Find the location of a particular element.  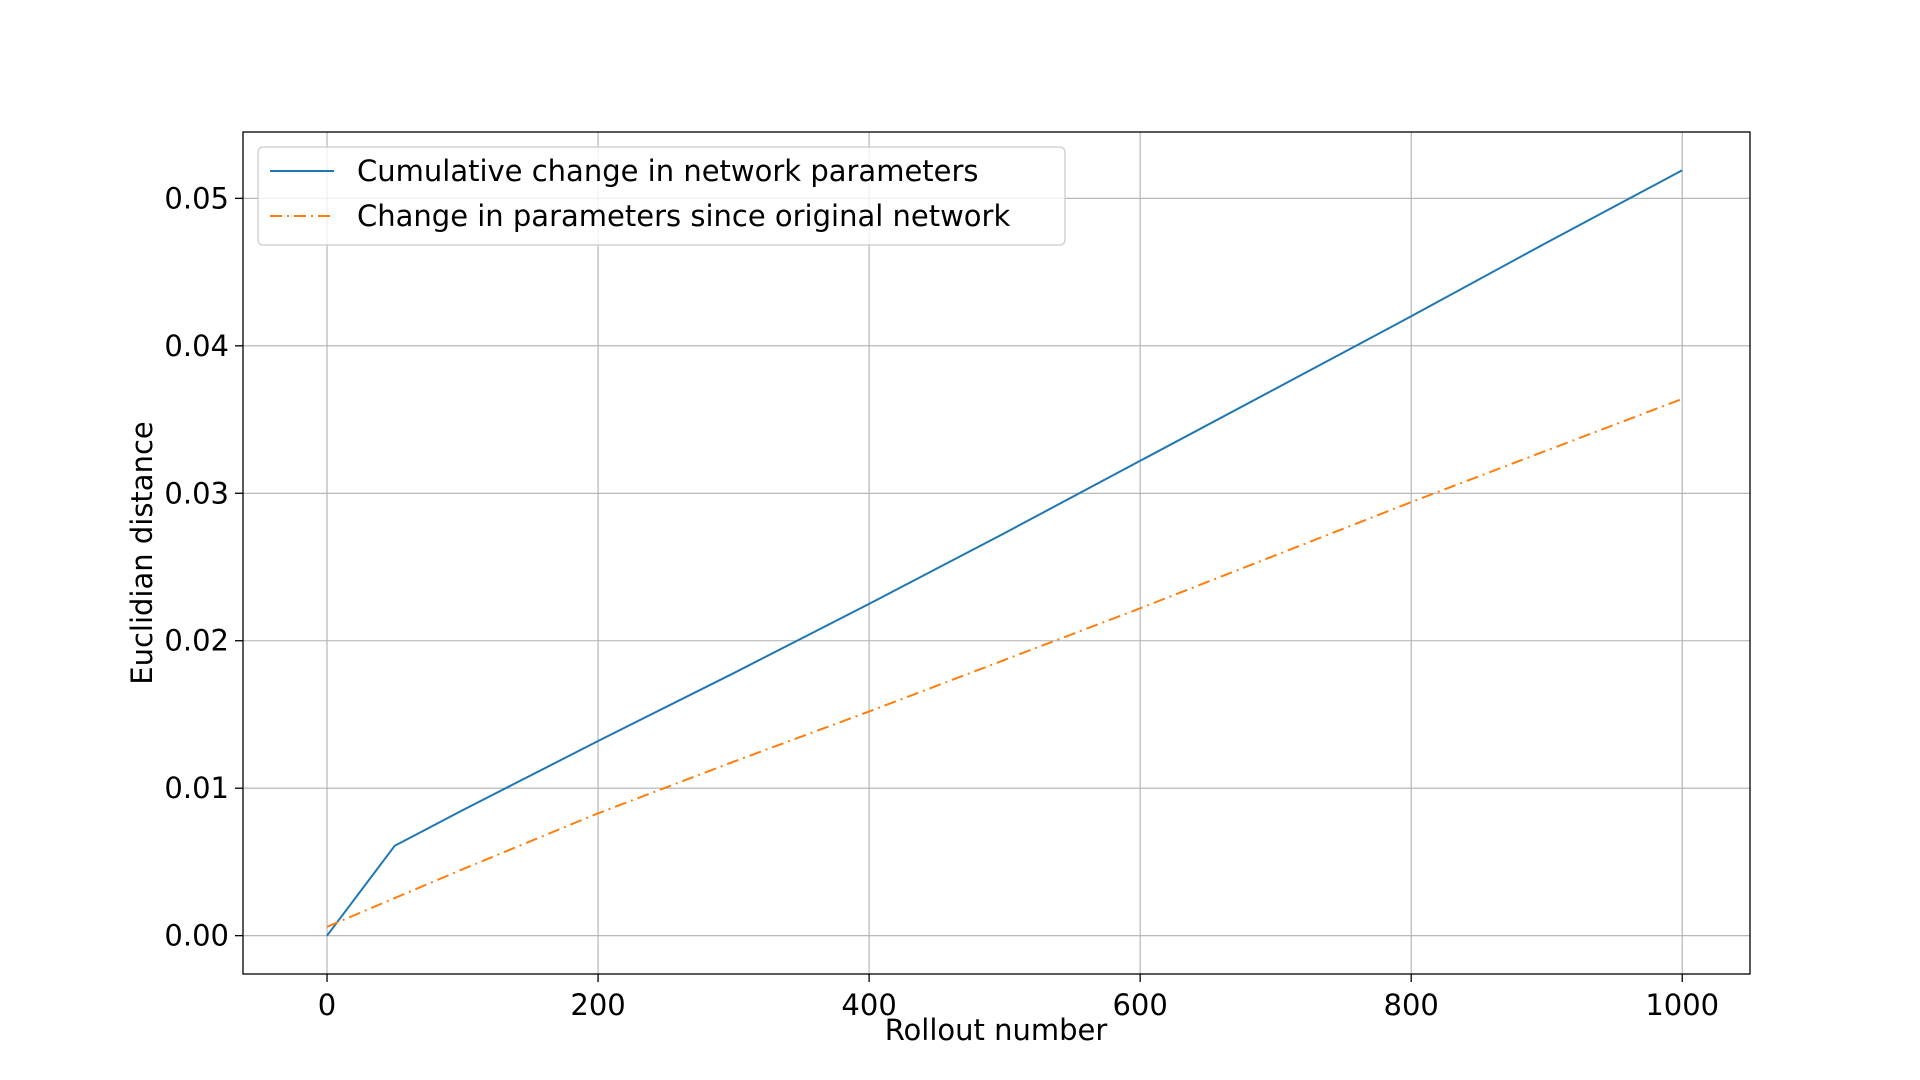

y-tick-label: 0.03 is located at coordinates (196, 493).